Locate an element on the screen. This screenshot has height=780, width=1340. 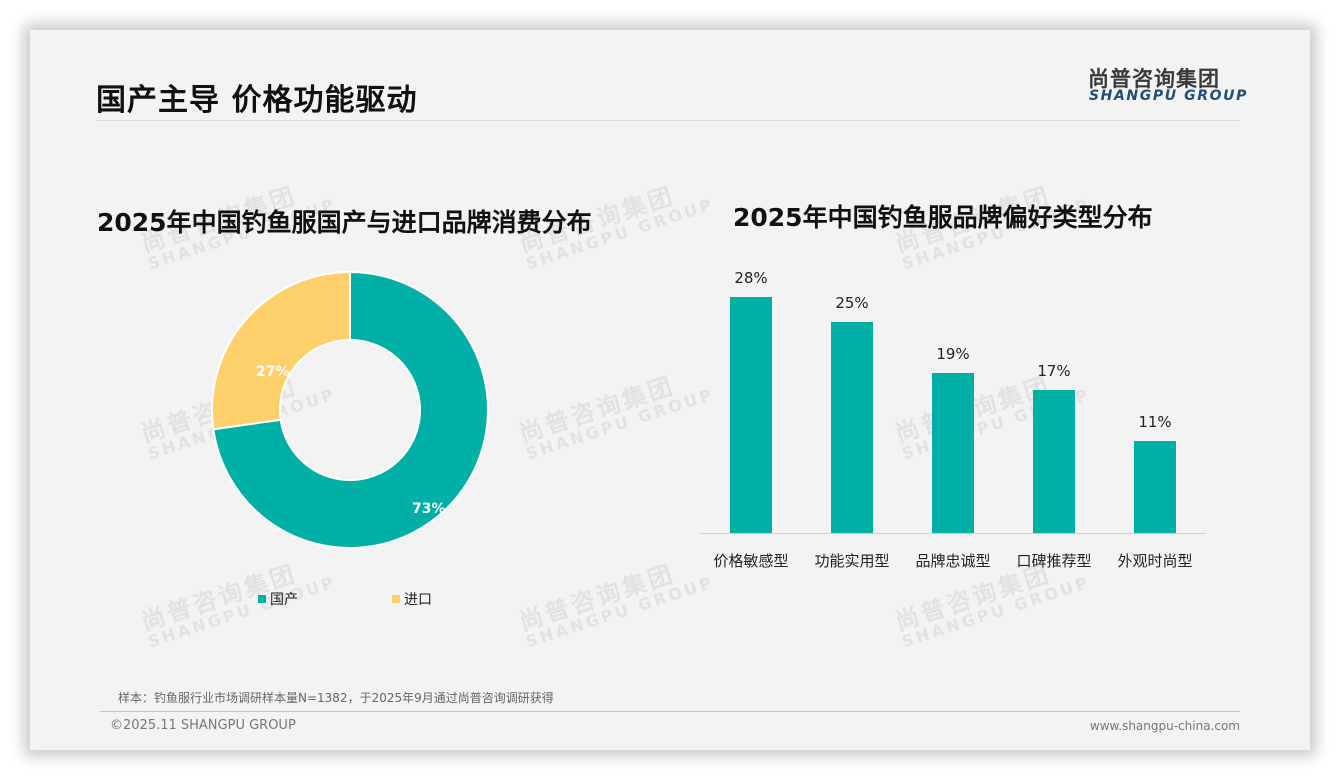
bar-value-label: 11% is located at coordinates (1155, 422).